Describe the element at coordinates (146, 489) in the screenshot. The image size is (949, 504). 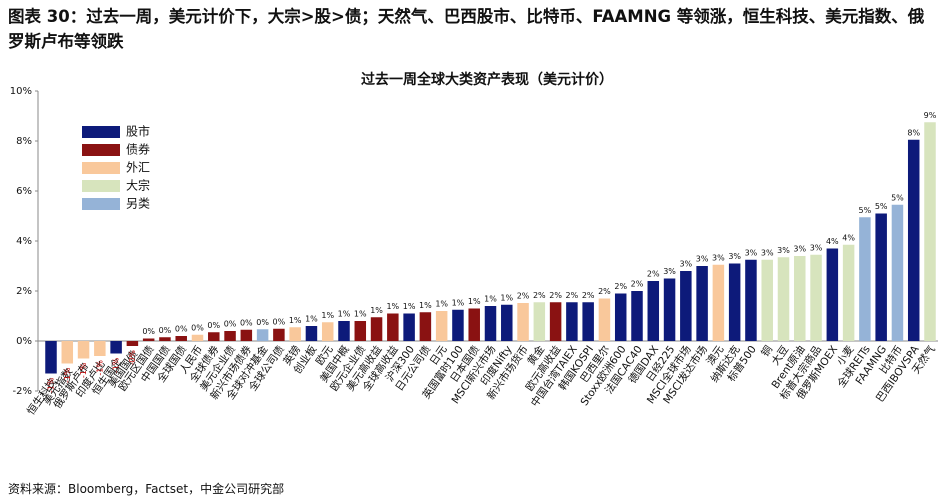
I see `source: 资料来源：Bloomberg，Factset，中金公司研究部` at that location.